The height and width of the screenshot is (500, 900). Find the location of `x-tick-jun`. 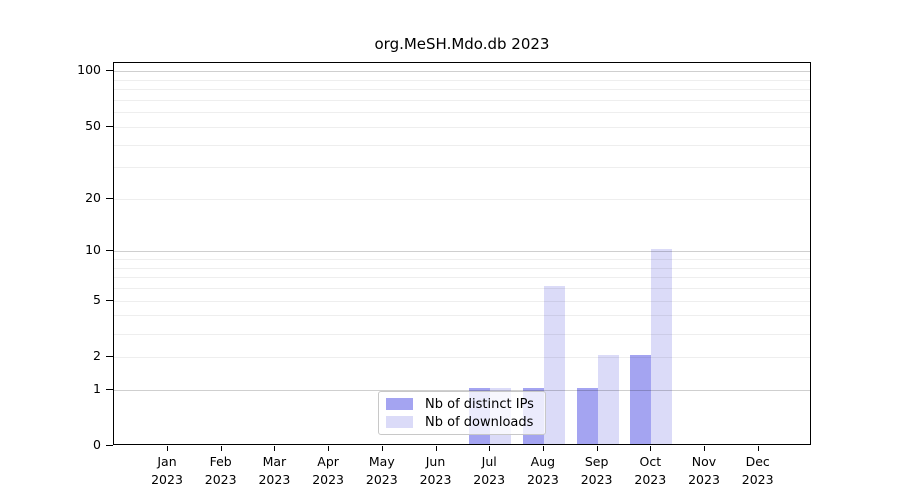

x-tick-jun is located at coordinates (436, 448).